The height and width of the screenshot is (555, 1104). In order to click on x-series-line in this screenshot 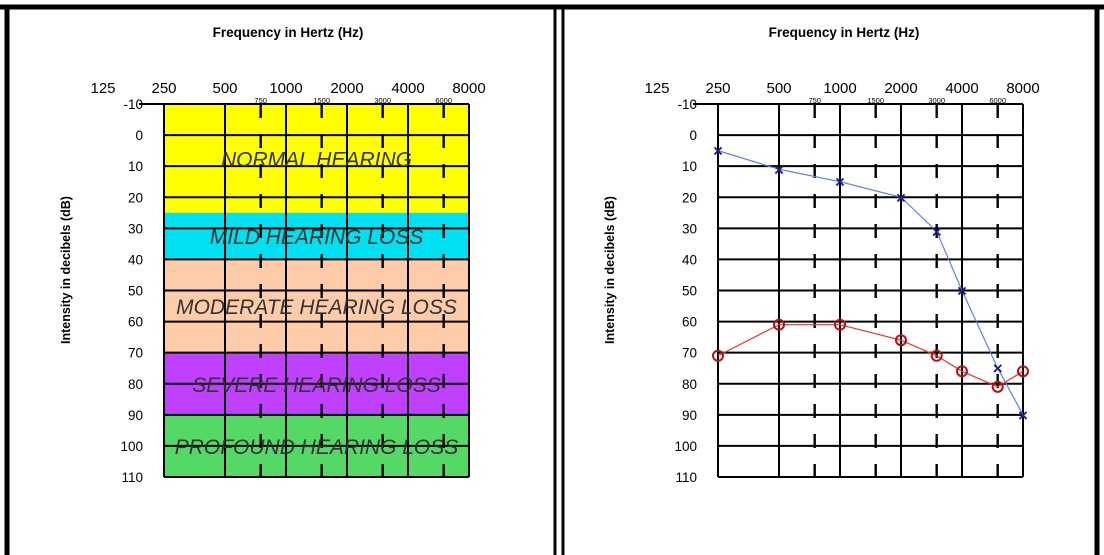, I will do `click(870, 283)`.